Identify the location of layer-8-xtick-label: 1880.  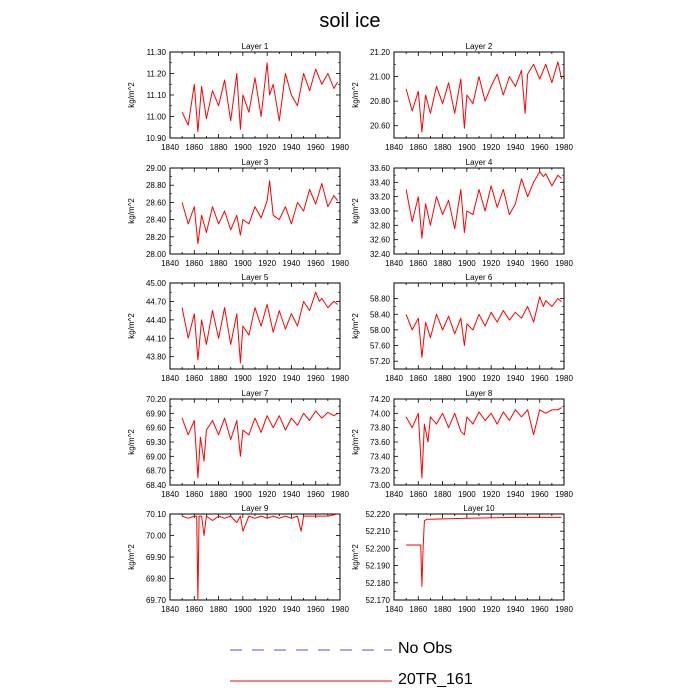
(443, 494).